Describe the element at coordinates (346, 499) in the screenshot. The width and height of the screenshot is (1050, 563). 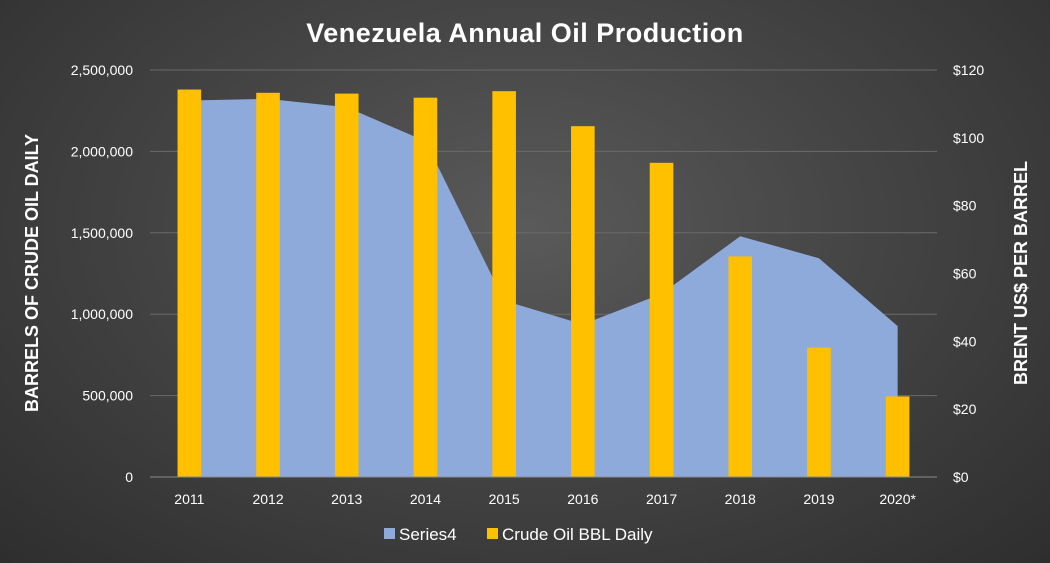
I see `x-axis-tick-label: 2013` at that location.